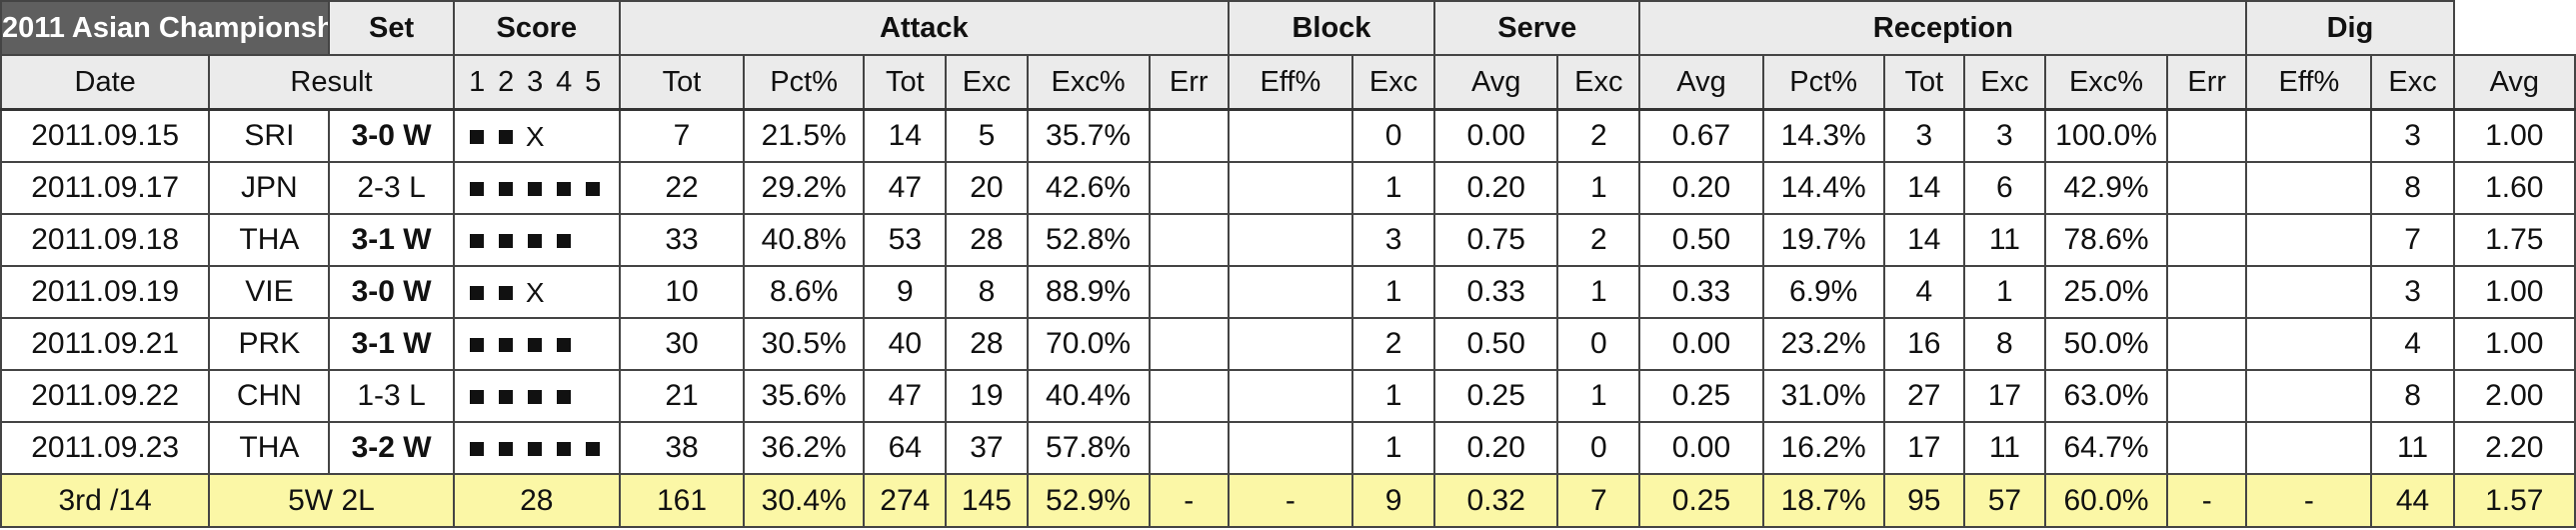 The width and height of the screenshot is (2576, 530). I want to click on group-score: Score, so click(537, 28).